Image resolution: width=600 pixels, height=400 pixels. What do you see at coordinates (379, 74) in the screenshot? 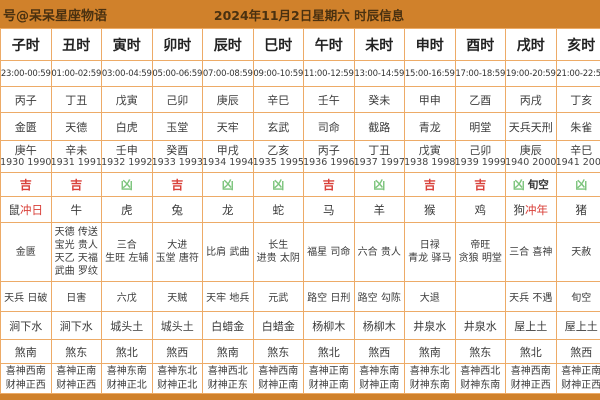
I see `time-cell: 13:00-14:59` at bounding box center [379, 74].